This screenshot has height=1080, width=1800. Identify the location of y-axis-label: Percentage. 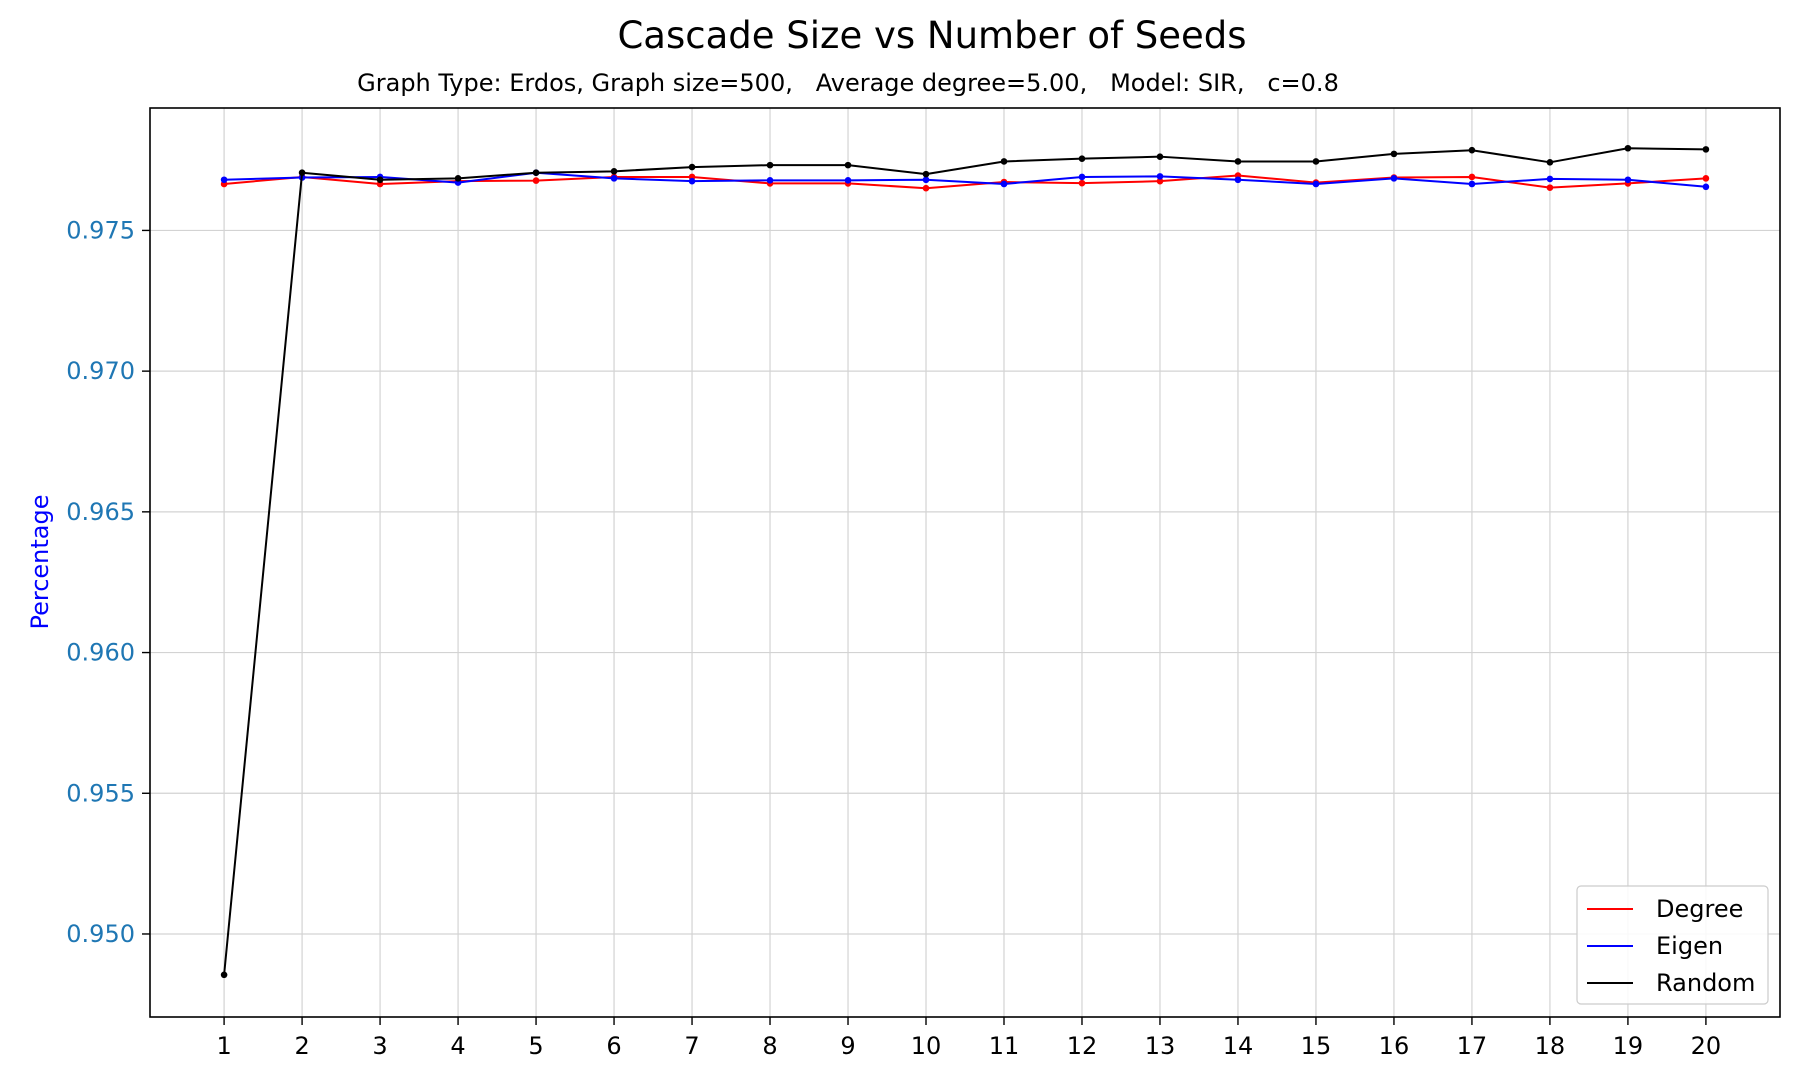
(40, 561).